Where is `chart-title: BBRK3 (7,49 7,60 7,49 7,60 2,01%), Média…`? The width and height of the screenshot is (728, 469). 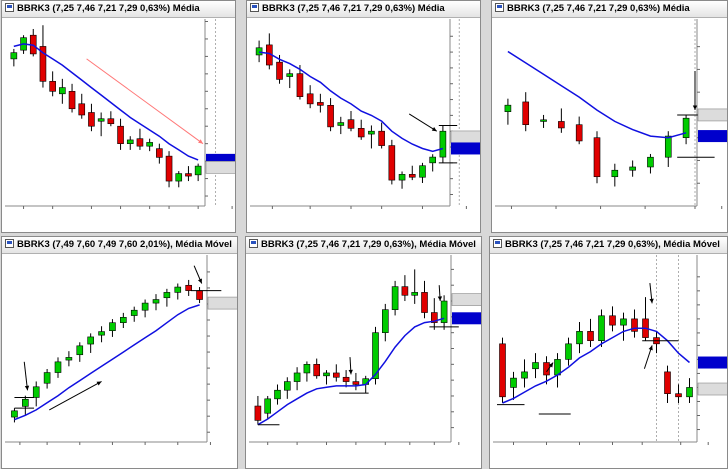
chart-title: BBRK3 (7,49 7,60 7,49 7,60 2,01%), Média… is located at coordinates (124, 244).